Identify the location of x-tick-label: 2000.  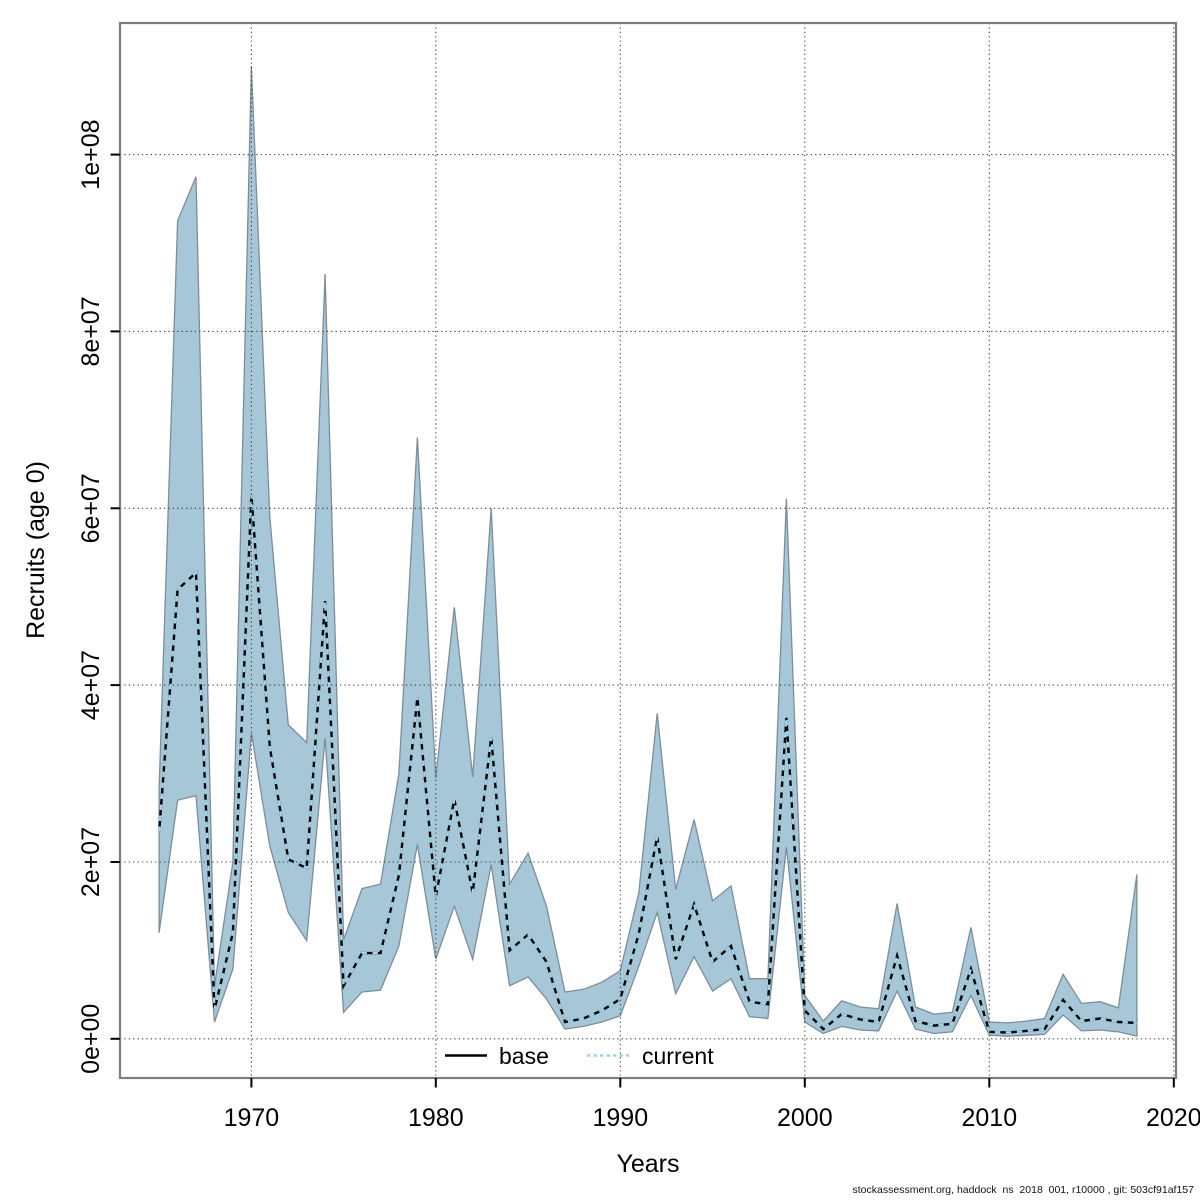
(805, 1118).